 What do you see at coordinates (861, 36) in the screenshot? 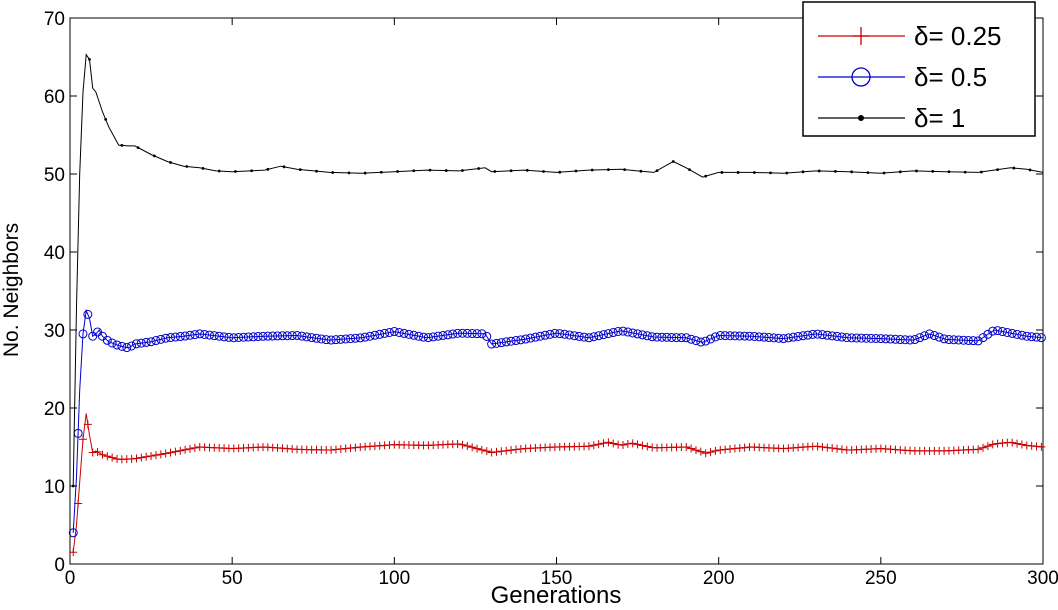
I see `legend-marker` at bounding box center [861, 36].